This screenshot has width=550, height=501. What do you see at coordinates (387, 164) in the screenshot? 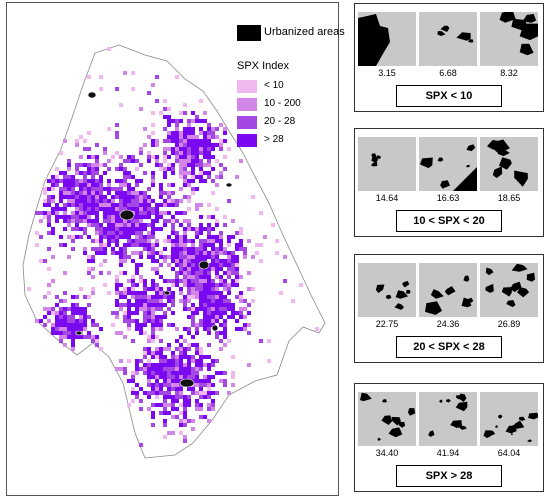
I see `sample-thumbnail` at bounding box center [387, 164].